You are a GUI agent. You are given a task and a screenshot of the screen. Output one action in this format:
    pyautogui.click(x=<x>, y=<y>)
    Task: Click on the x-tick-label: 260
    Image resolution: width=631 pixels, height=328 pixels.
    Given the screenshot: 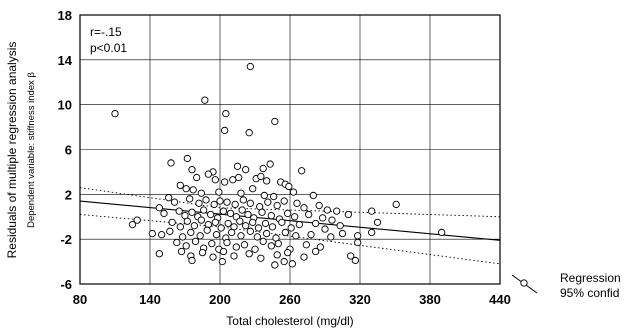 What is the action you would take?
    pyautogui.click(x=290, y=299)
    